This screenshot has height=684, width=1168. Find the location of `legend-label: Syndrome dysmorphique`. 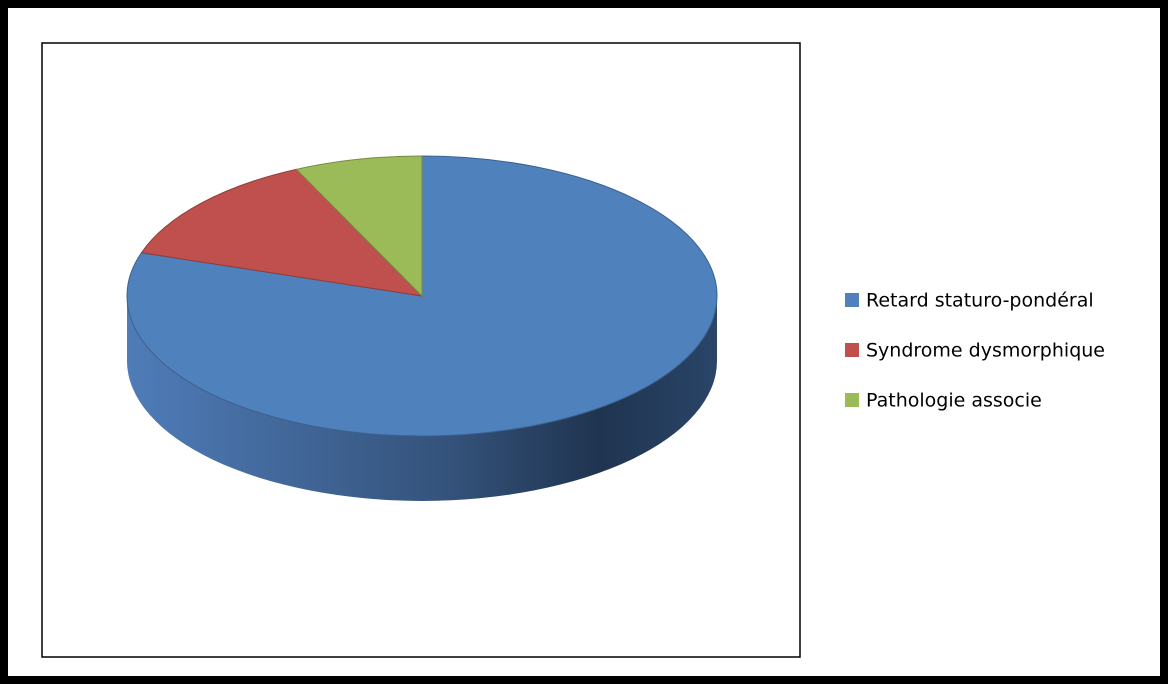

legend-label: Syndrome dysmorphique is located at coordinates (985, 351).